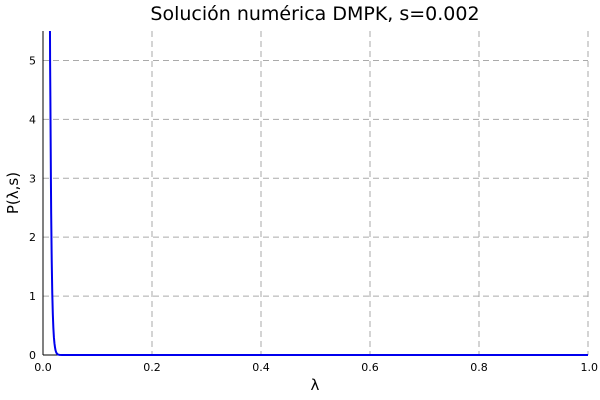  What do you see at coordinates (370, 367) in the screenshot?
I see `x-tick-label: 0.6` at bounding box center [370, 367].